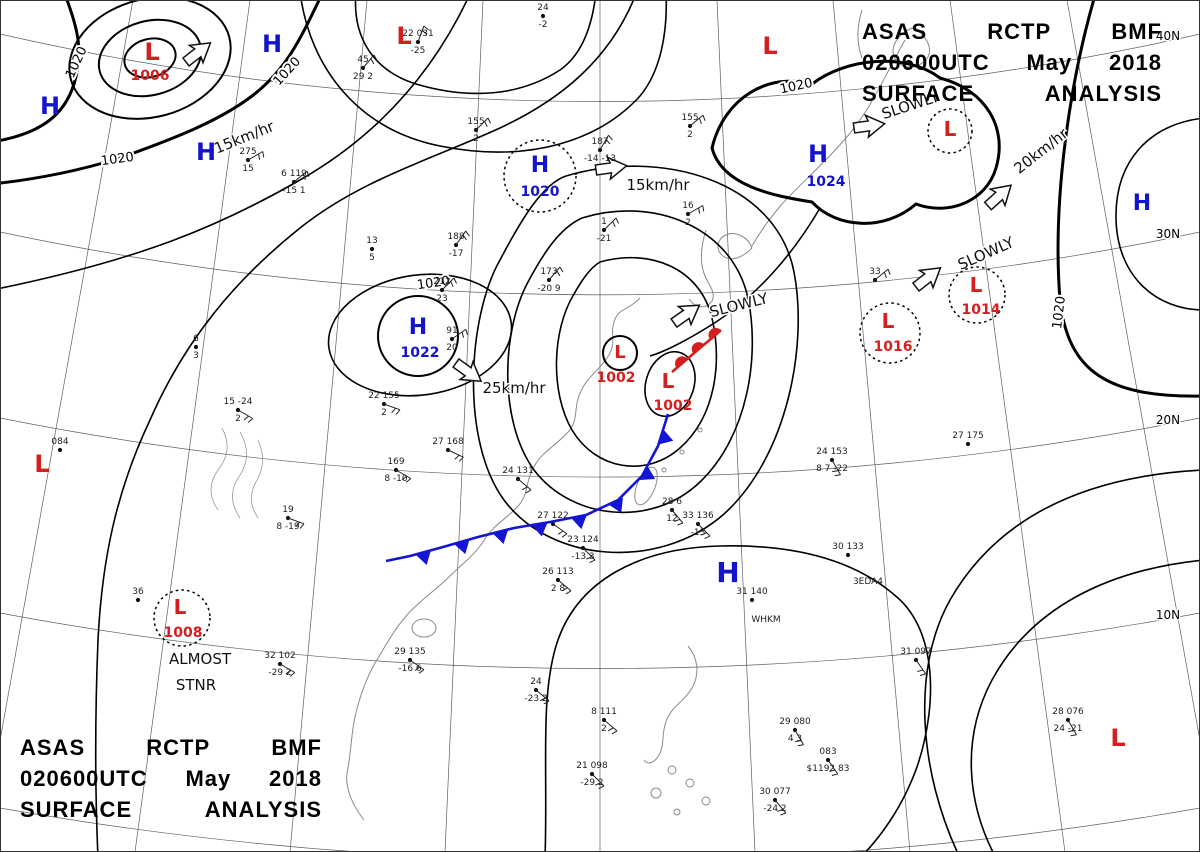  Describe the element at coordinates (926, 62) in the screenshot. I see `title-word: 020600UTC` at that location.